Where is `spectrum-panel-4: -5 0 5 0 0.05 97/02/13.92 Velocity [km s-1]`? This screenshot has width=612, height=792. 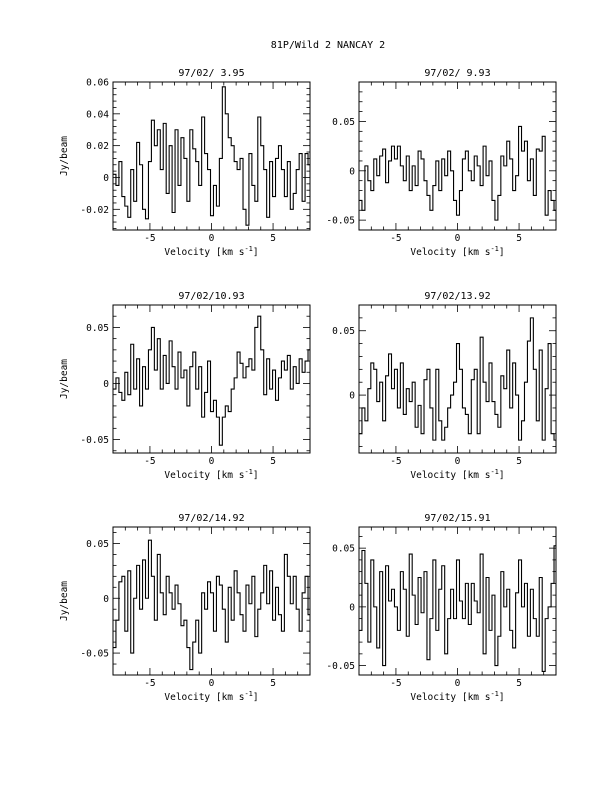 spectrum-panel-4: -5 0 5 0 0.05 97/02/13.92 Velocity [km s-1] is located at coordinates (444, 386).